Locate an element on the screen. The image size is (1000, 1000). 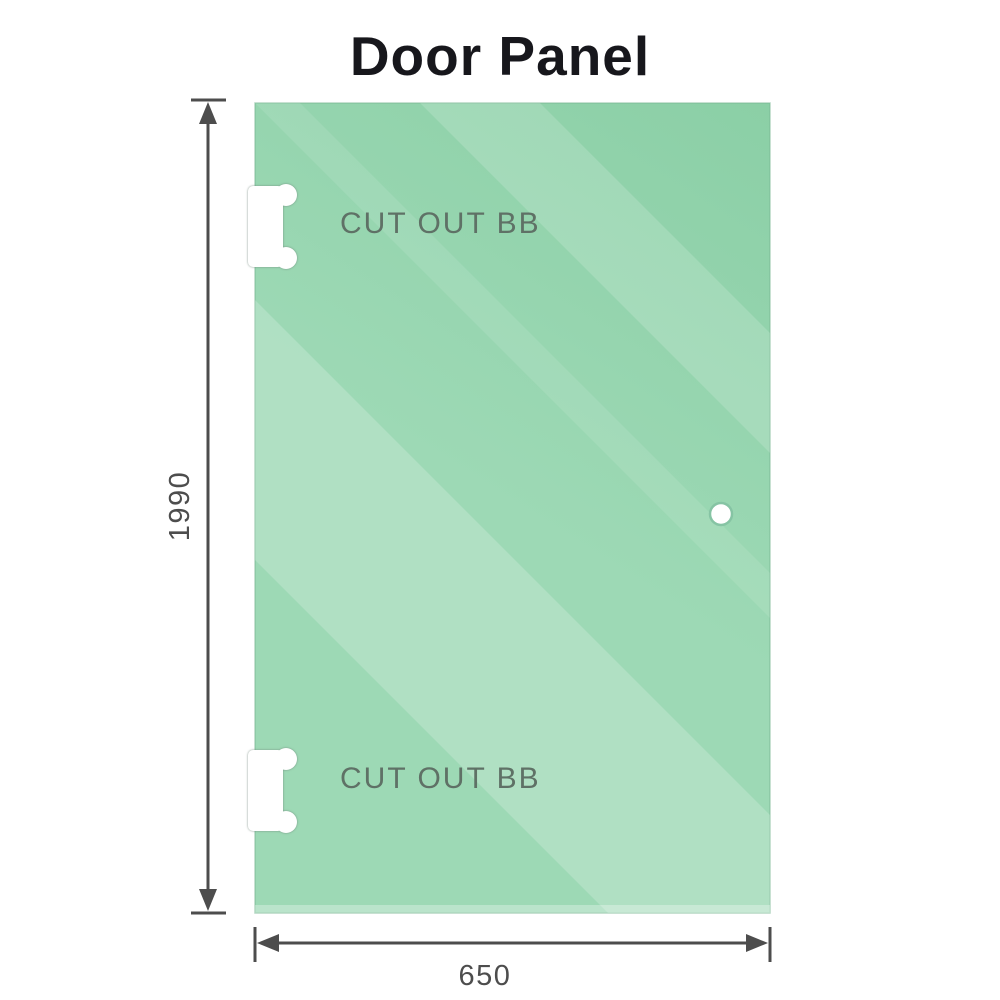
width-dimension-arrow-left is located at coordinates (268, 943).